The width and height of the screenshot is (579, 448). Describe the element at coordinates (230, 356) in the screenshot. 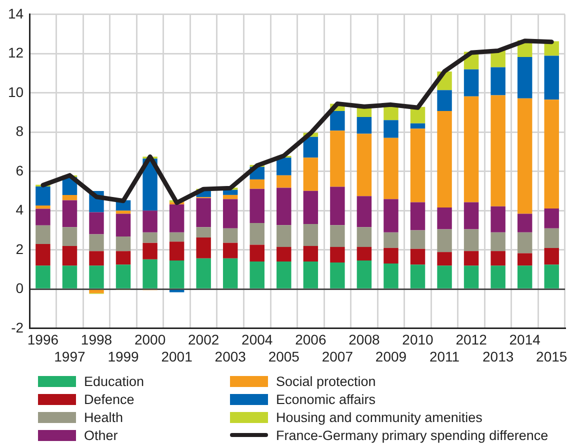

I see `x-tick-label: 2003` at that location.